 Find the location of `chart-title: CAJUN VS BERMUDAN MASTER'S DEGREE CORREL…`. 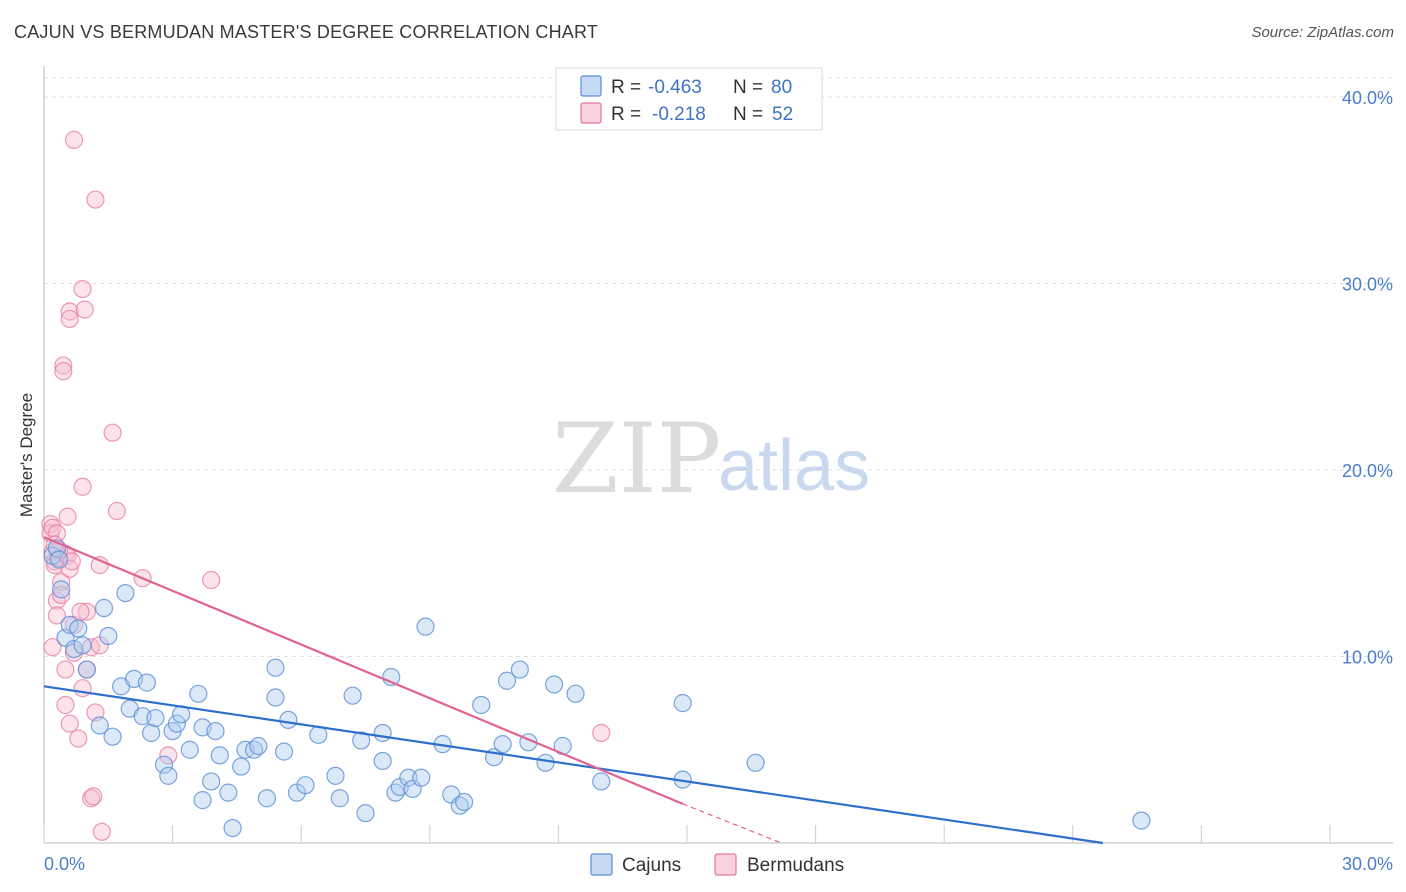

chart-title: CAJUN VS BERMUDAN MASTER'S DEGREE CORREL… is located at coordinates (306, 32).